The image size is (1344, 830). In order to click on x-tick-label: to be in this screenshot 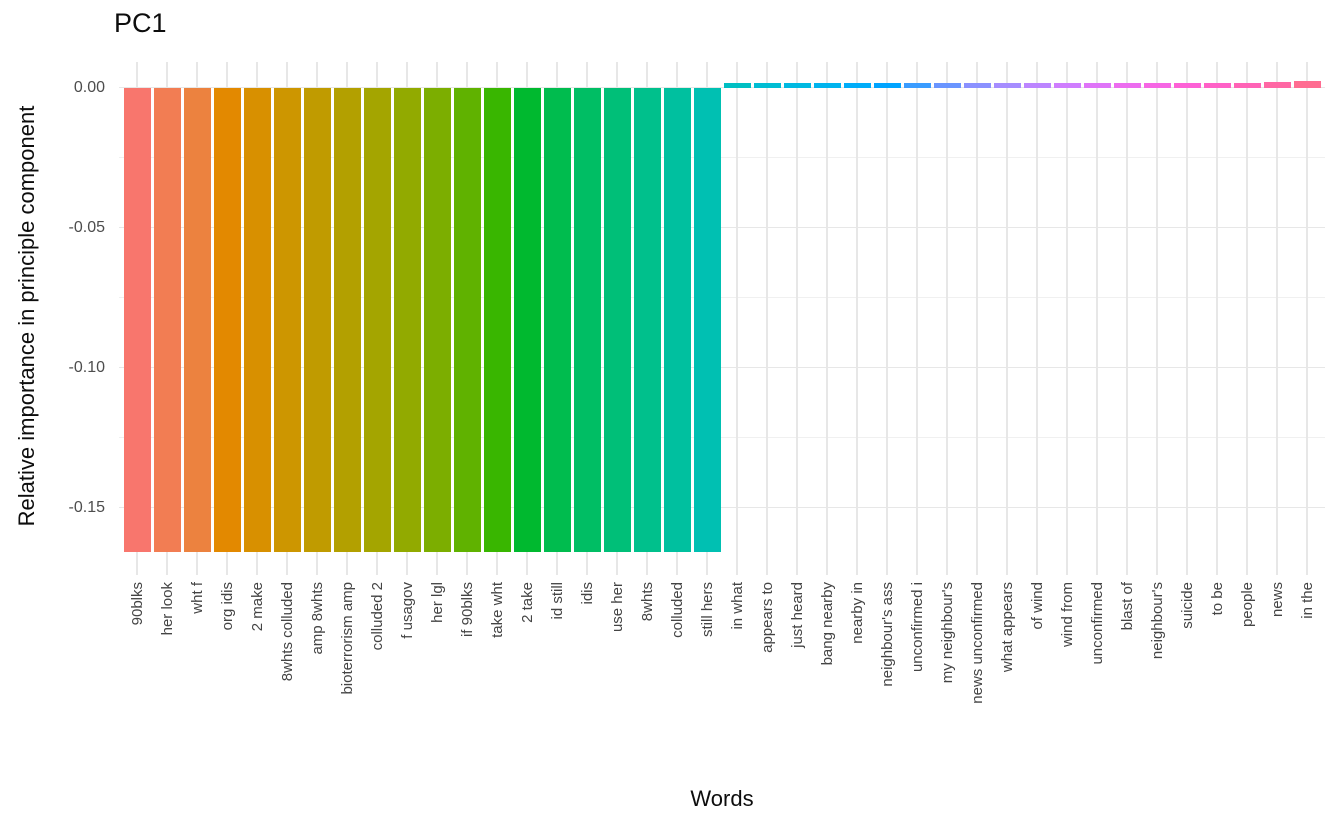, I will do `click(1217, 599)`.